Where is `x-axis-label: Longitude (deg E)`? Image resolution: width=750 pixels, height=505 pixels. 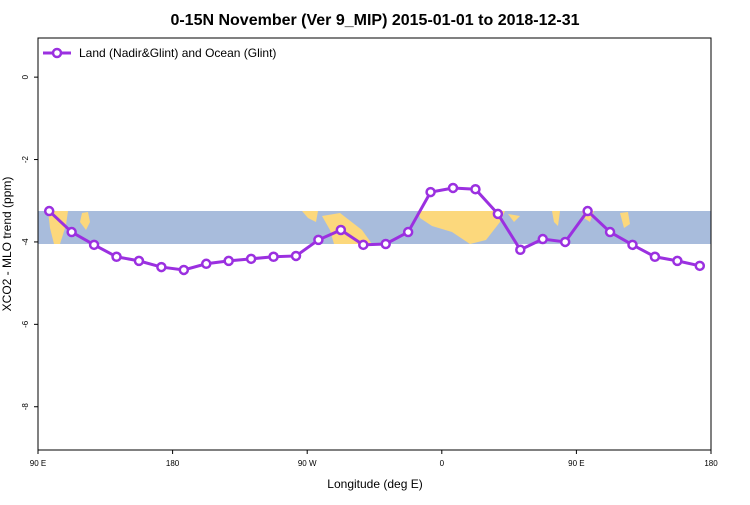 x-axis-label: Longitude (deg E) is located at coordinates (374, 484).